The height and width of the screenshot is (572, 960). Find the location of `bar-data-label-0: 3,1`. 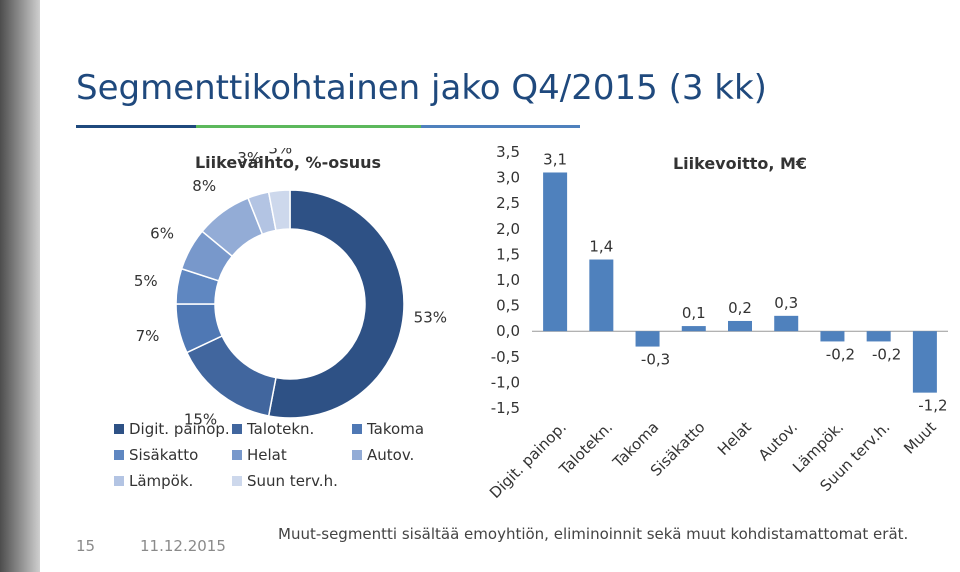

bar-data-label-0: 3,1 is located at coordinates (555, 159).